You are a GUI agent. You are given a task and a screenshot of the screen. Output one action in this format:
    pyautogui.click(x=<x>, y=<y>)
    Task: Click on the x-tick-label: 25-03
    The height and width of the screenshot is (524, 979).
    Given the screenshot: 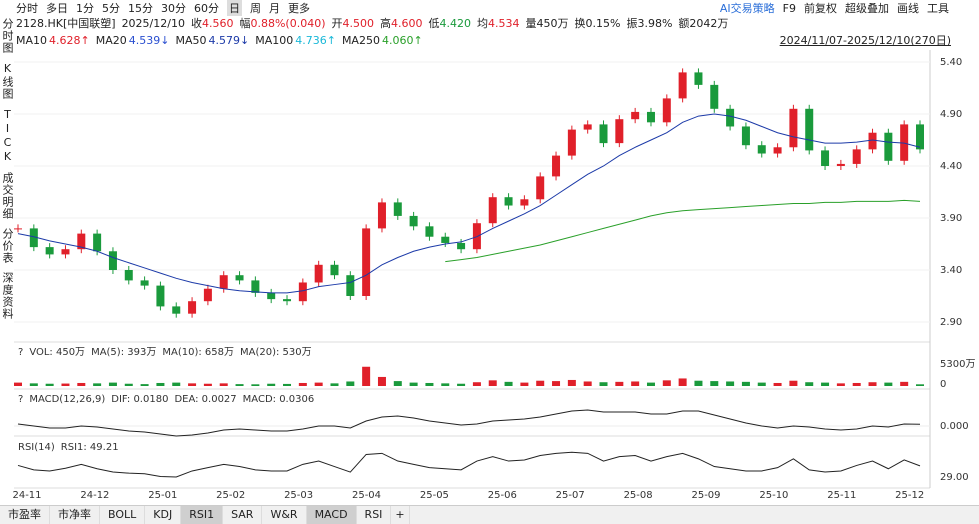 What is the action you would take?
    pyautogui.click(x=298, y=495)
    